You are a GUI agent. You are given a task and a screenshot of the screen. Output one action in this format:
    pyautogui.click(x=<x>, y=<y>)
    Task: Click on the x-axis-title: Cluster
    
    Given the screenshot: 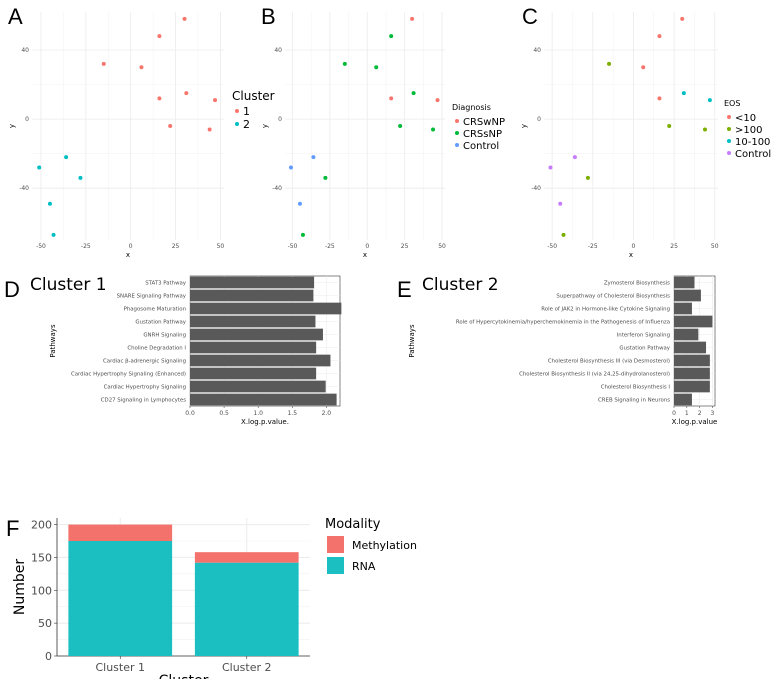 What is the action you would take?
    pyautogui.click(x=184, y=676)
    